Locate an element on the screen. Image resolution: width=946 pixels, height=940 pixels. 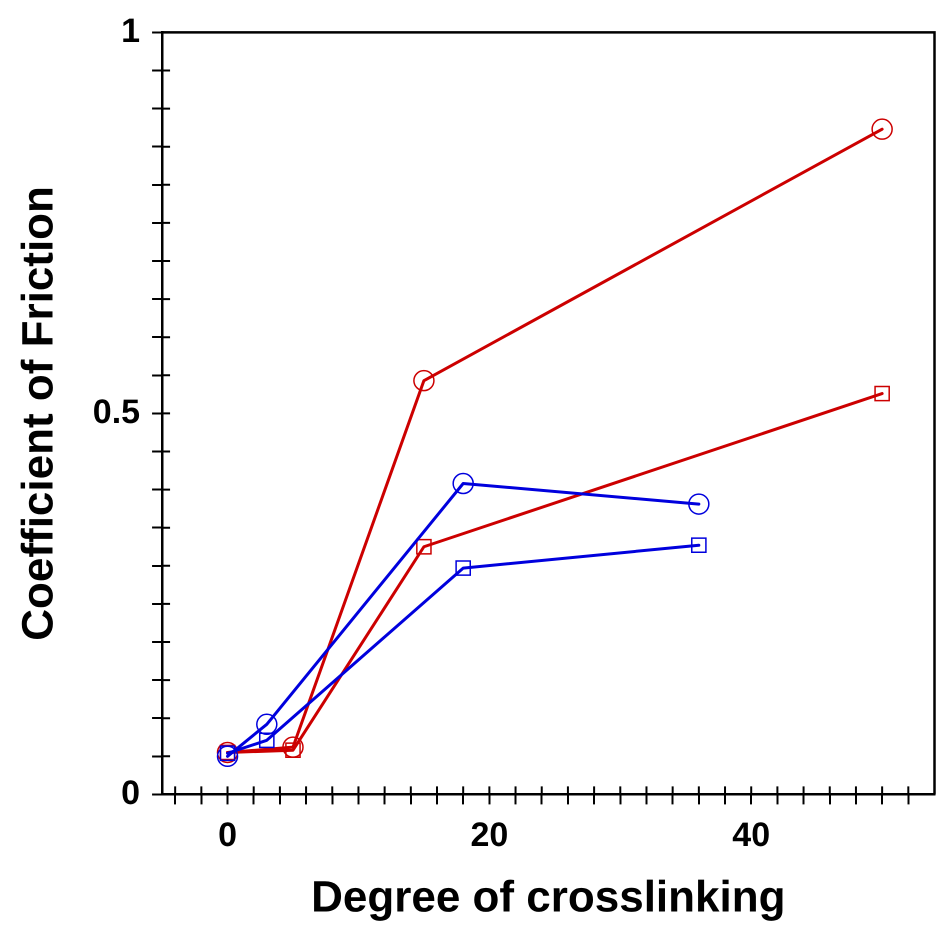
y-axis-title: Coefficient of Friction is located at coordinates (38, 413).